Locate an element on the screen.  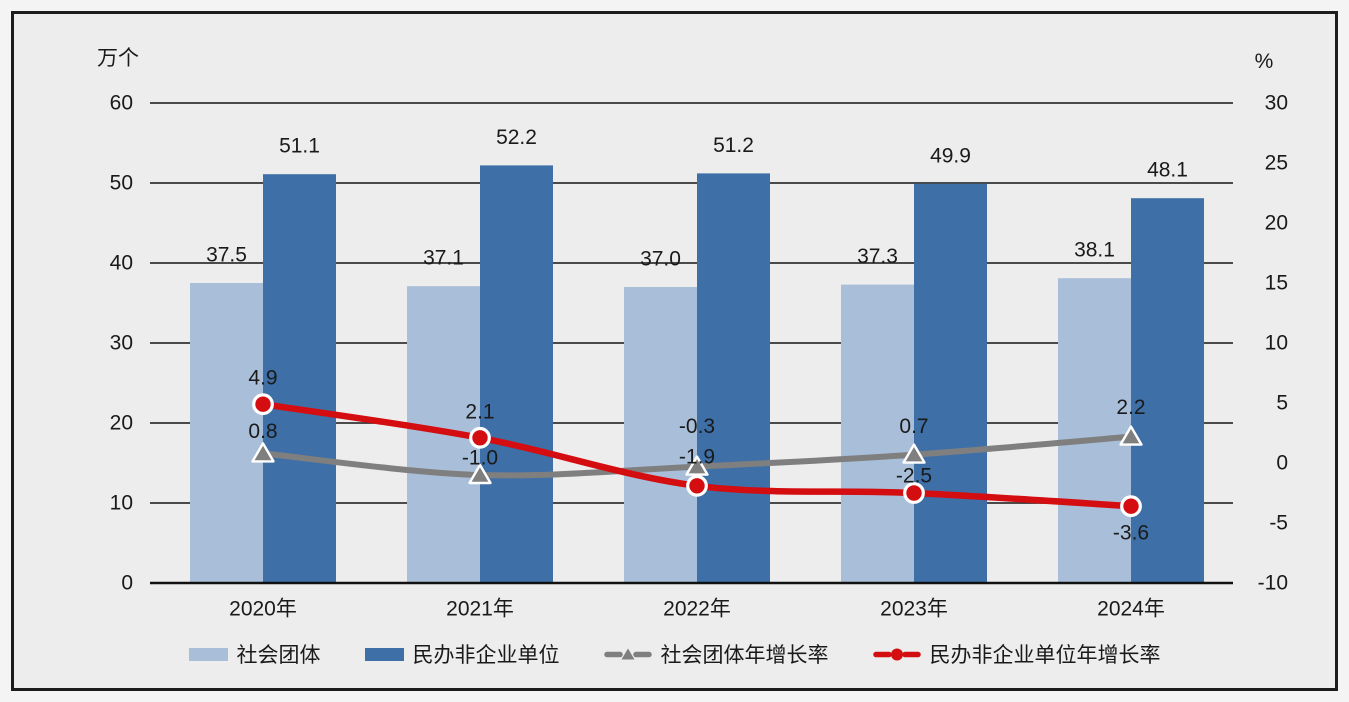
legend-item-3: 民办非企业单位年增长率 is located at coordinates (1016, 654).